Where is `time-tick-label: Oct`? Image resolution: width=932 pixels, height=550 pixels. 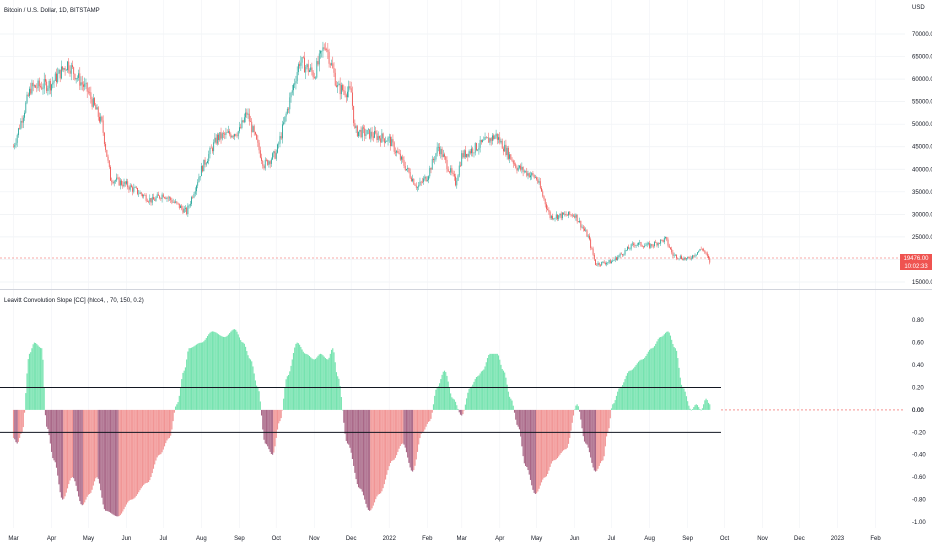 time-tick-label: Oct is located at coordinates (277, 539).